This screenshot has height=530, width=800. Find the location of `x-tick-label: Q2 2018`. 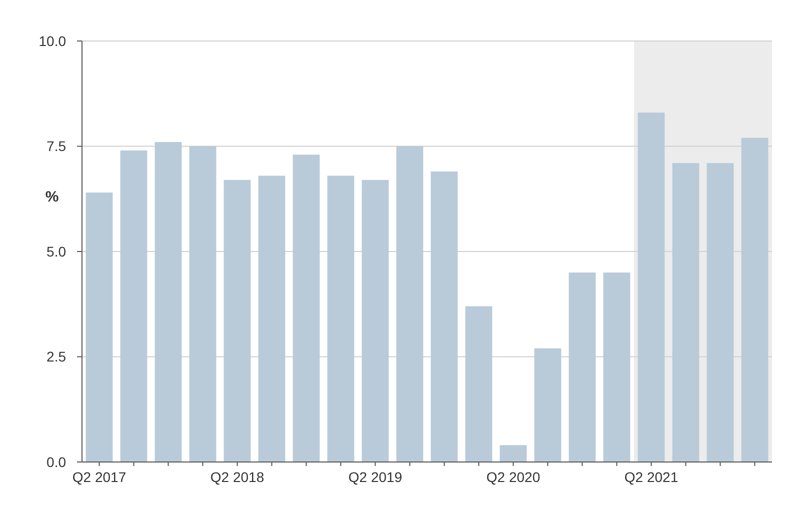

x-tick-label: Q2 2018 is located at coordinates (237, 477).